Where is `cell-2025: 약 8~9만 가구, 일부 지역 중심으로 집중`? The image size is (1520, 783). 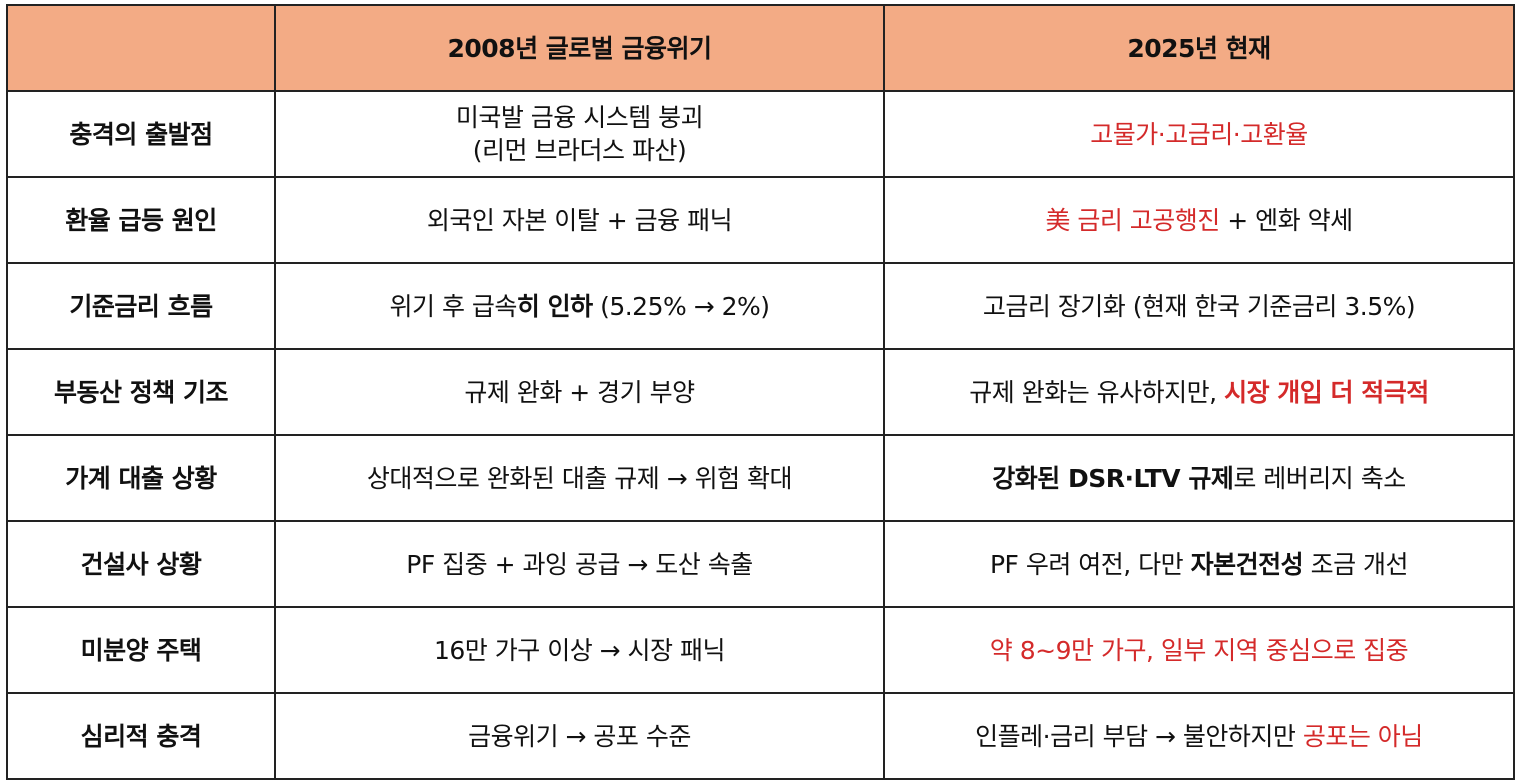
cell-2025: 약 8~9만 가구, 일부 지역 중심으로 집중 is located at coordinates (1199, 650).